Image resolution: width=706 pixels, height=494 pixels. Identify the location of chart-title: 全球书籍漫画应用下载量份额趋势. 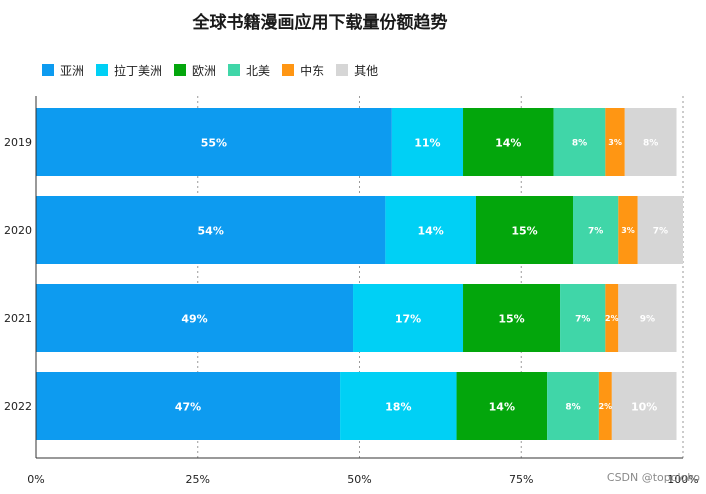
(320, 23).